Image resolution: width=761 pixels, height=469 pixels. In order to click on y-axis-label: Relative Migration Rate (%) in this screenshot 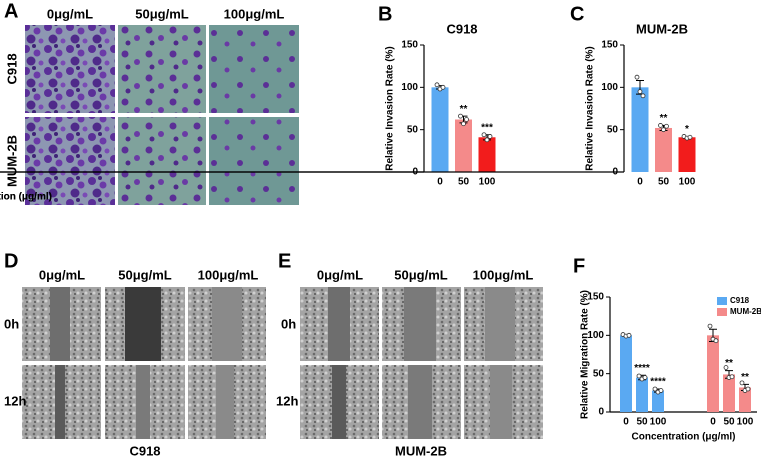, I will do `click(585, 354)`.